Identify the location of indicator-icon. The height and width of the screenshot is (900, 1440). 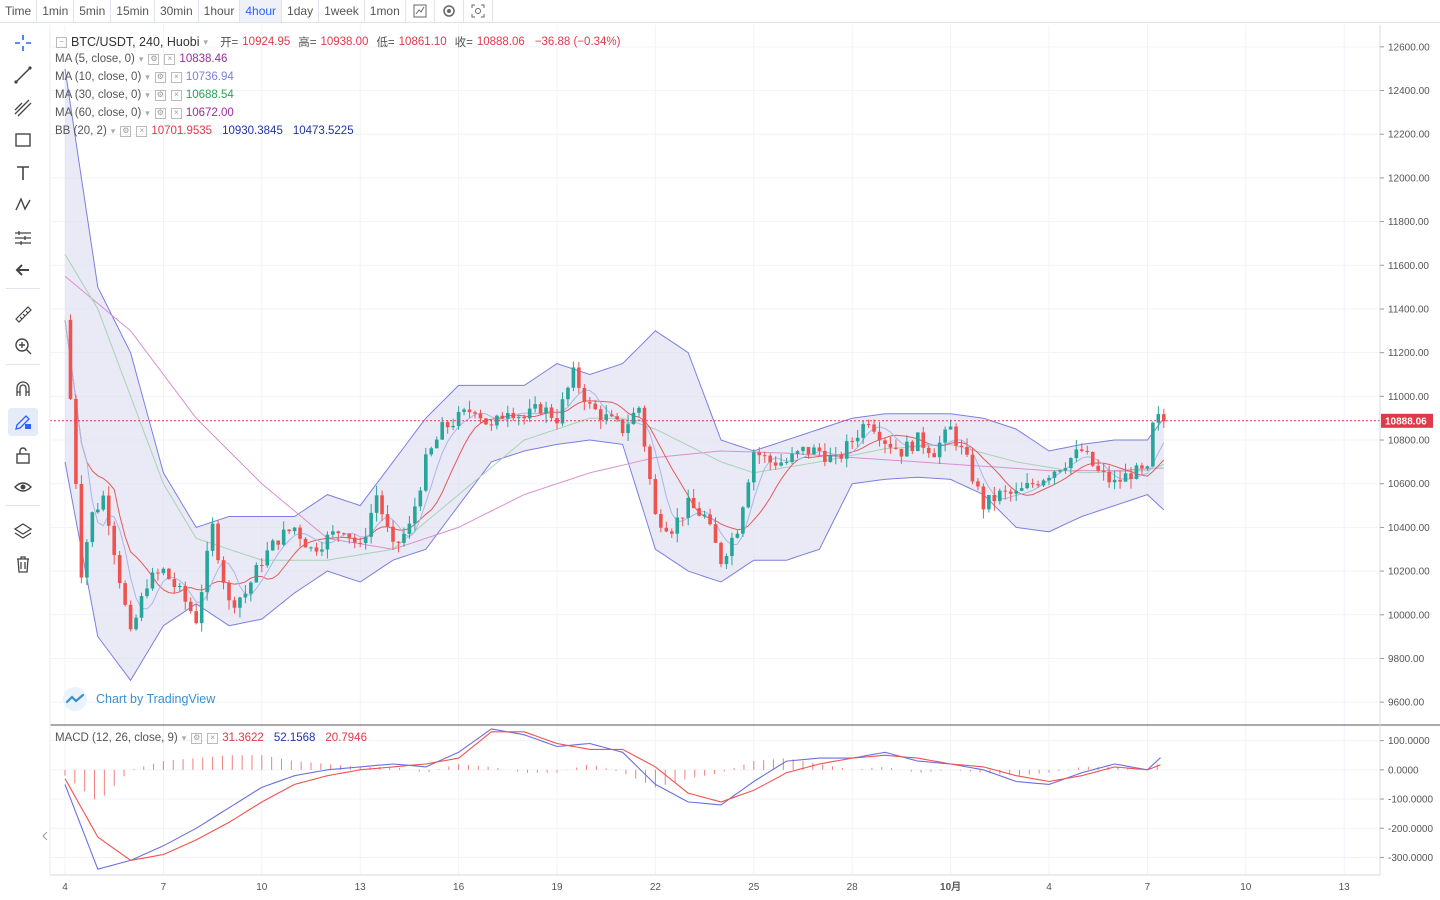
(420, 11).